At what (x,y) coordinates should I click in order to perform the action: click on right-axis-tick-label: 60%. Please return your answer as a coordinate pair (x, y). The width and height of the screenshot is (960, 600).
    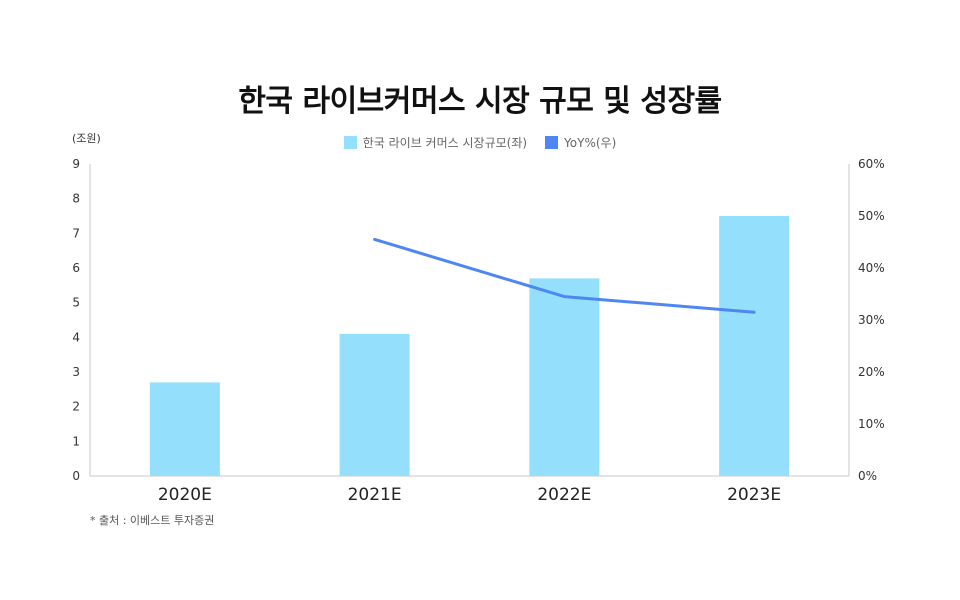
    Looking at the image, I should click on (871, 164).